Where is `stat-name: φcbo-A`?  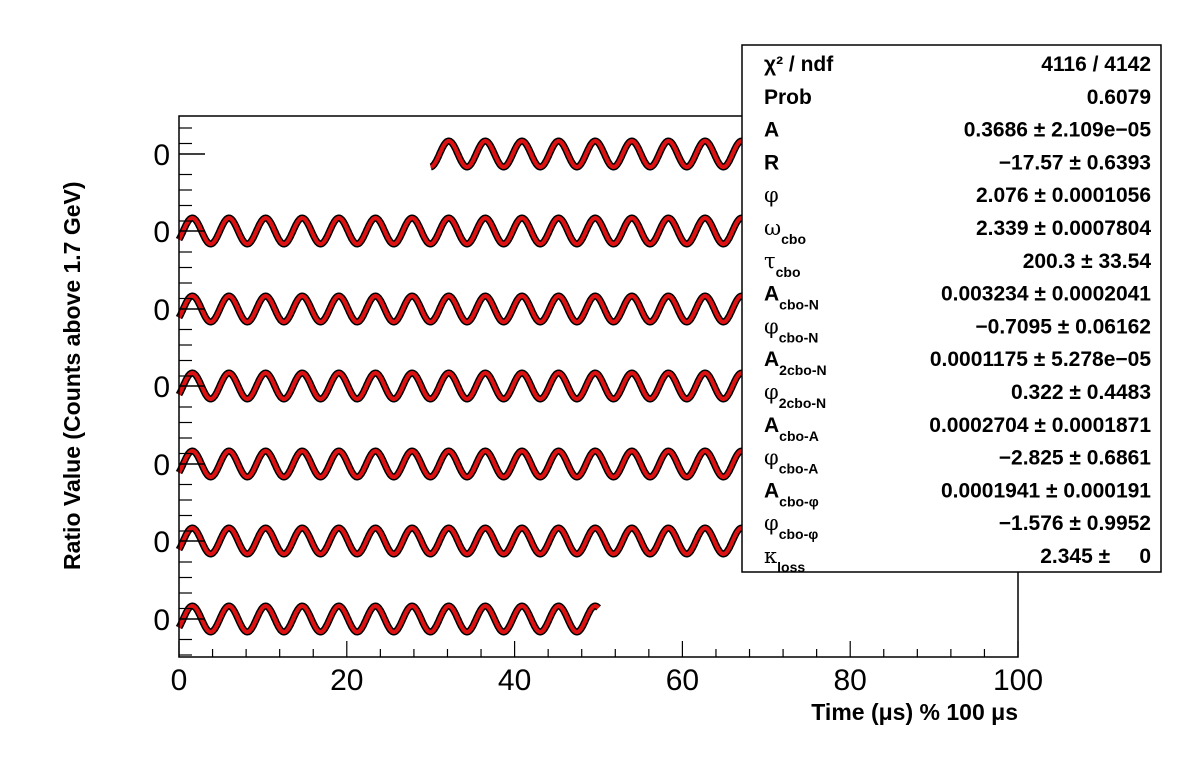
stat-name: φcbo-A is located at coordinates (791, 461).